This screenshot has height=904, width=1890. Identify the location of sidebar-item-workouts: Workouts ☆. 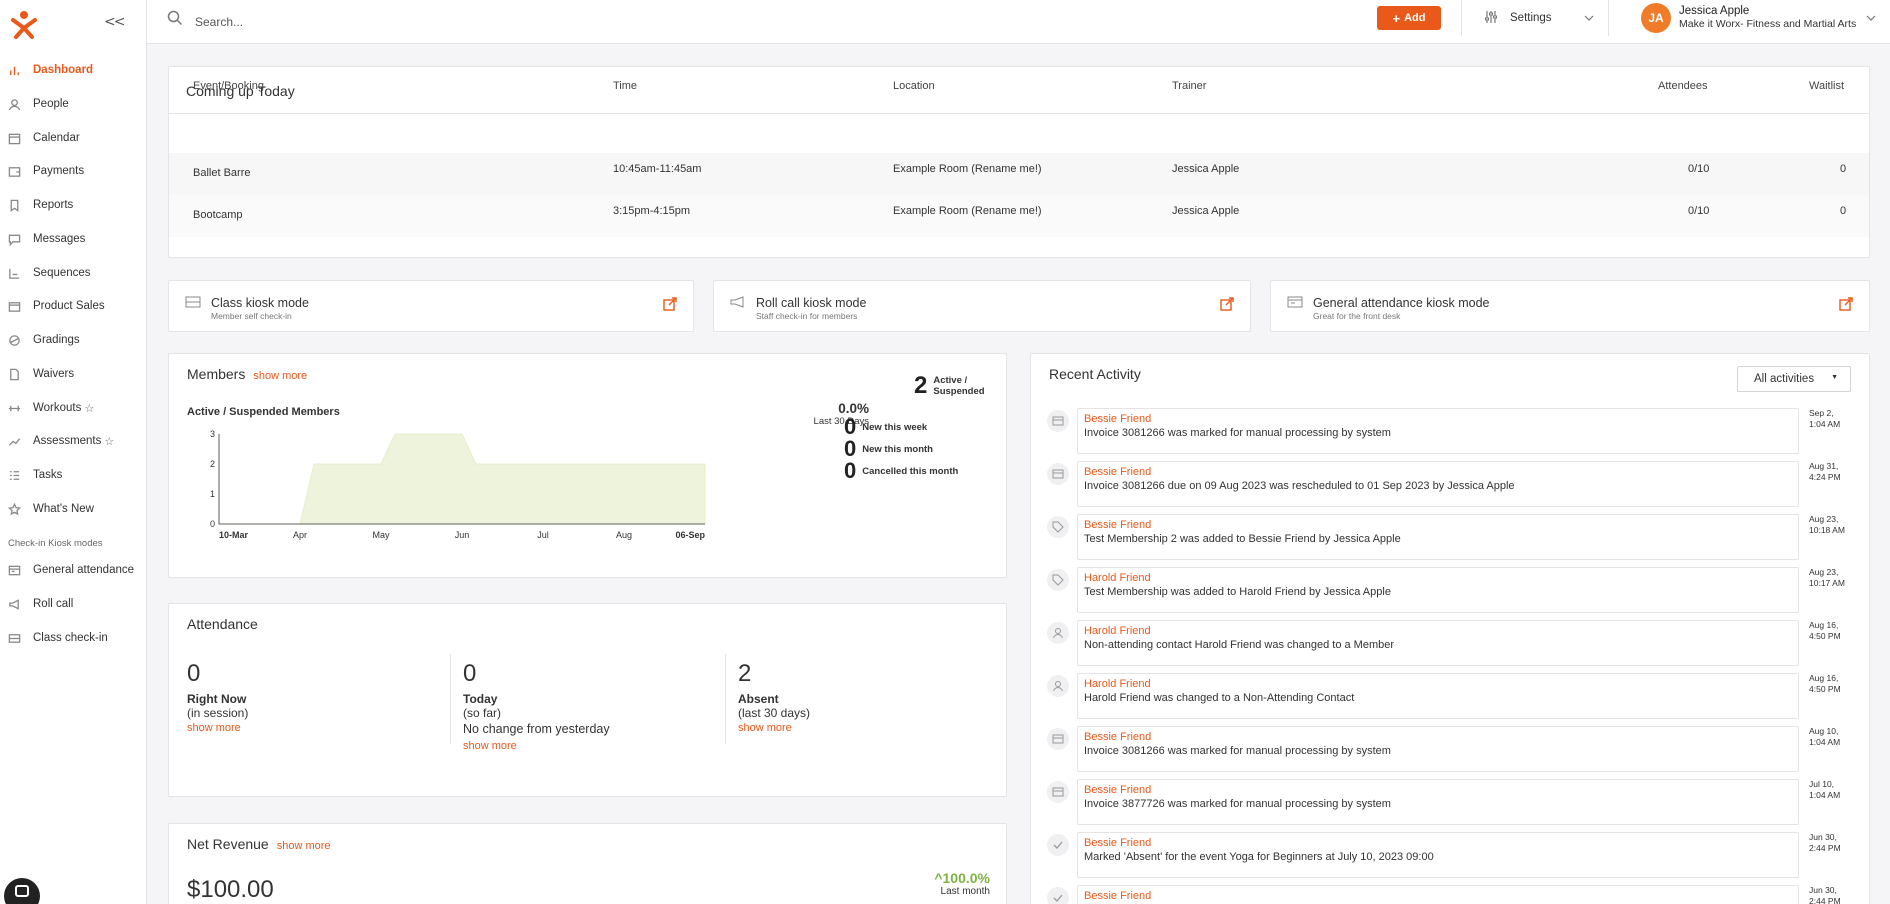
(73, 408).